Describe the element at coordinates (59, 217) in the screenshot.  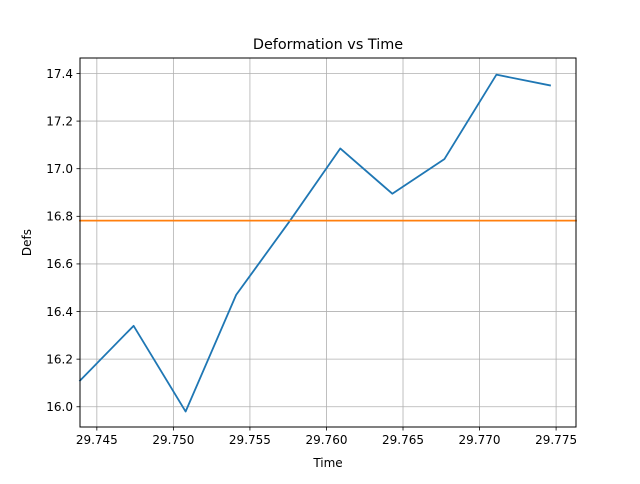
I see `y-tick-label: 16.8` at that location.